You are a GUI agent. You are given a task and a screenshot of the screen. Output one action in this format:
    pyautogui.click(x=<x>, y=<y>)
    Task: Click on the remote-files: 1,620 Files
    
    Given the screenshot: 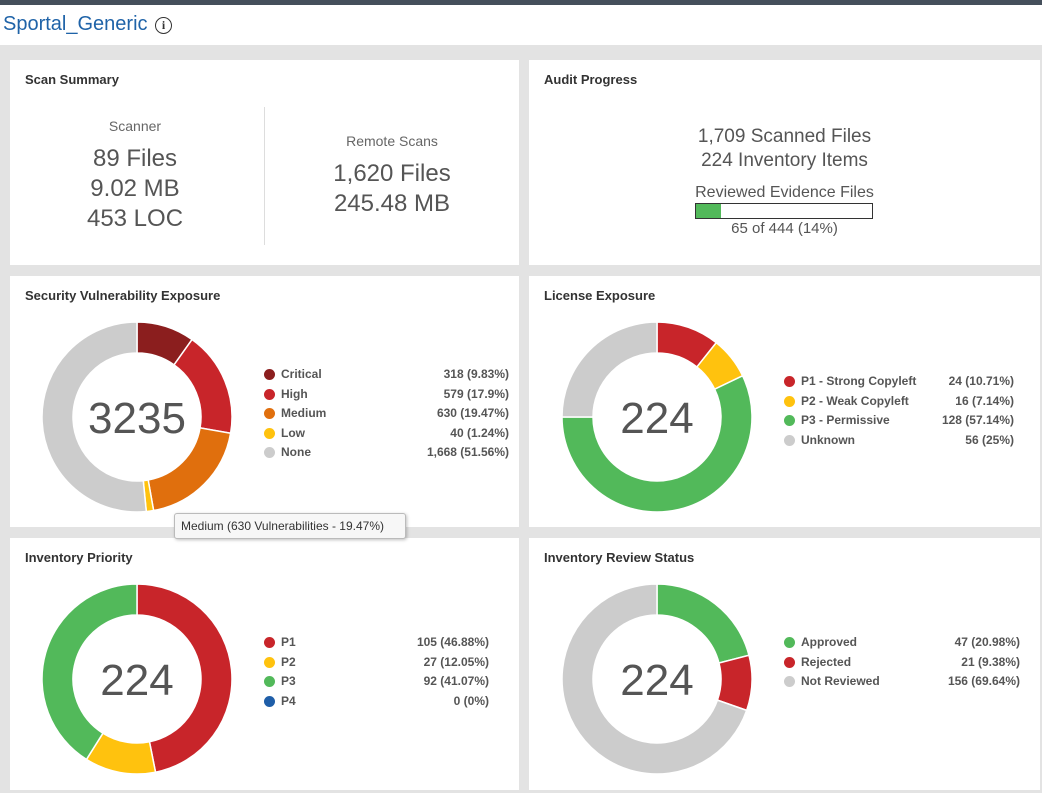 What is the action you would take?
    pyautogui.click(x=392, y=173)
    